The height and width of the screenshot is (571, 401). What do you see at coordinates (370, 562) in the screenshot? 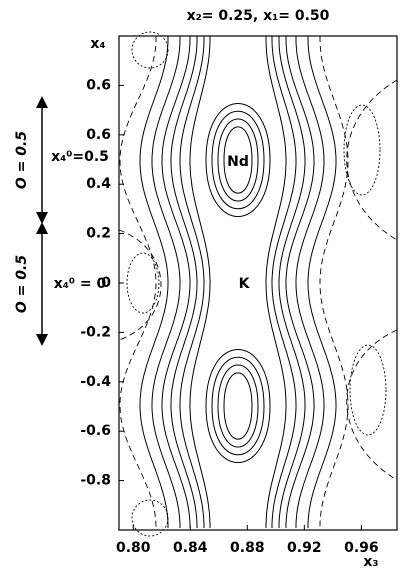
I see `x-axis-label: x₃` at bounding box center [370, 562].